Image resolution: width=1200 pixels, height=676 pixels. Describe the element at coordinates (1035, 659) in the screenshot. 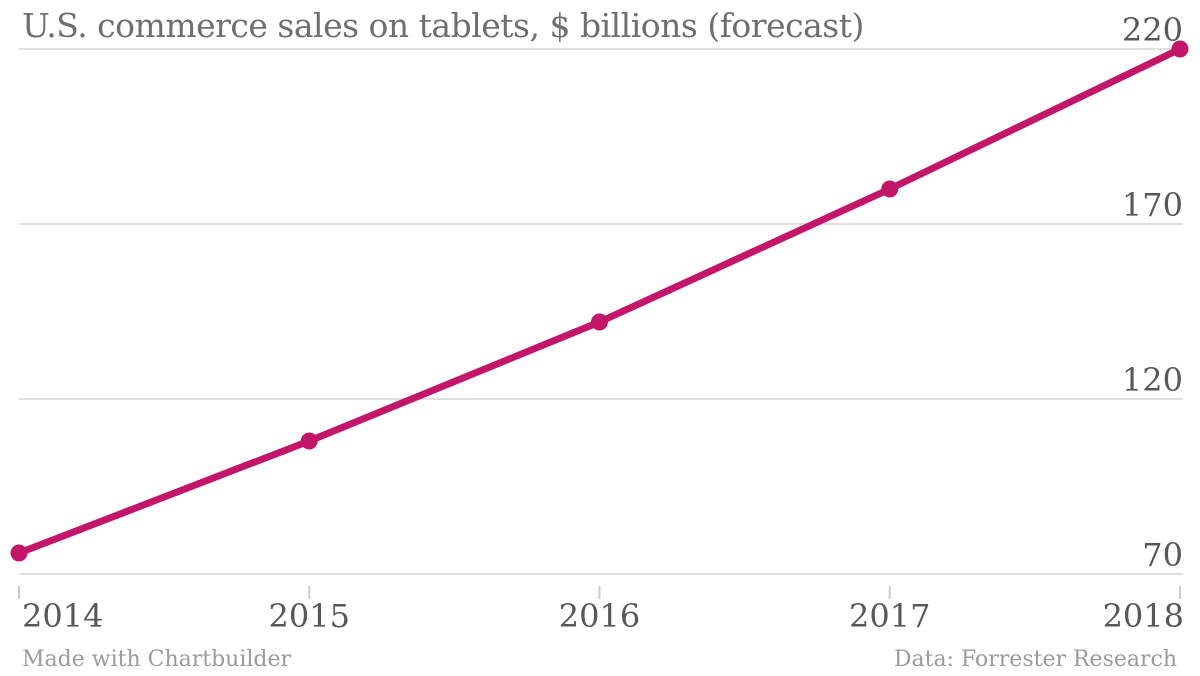

I see `footer-source: Data: Forrester Research` at that location.